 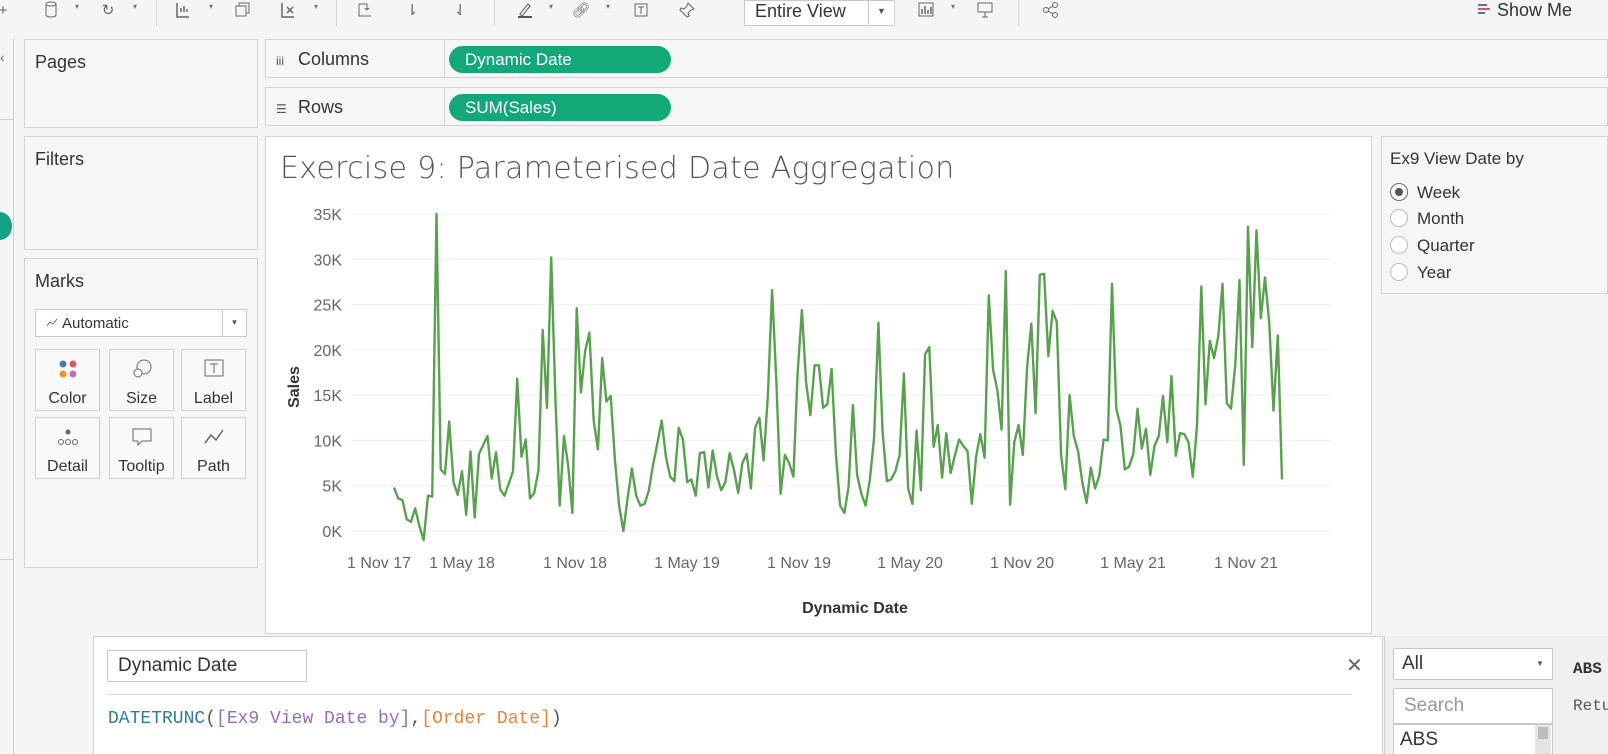 What do you see at coordinates (1133, 563) in the screenshot?
I see `x-tick-label: 1 May 21` at bounding box center [1133, 563].